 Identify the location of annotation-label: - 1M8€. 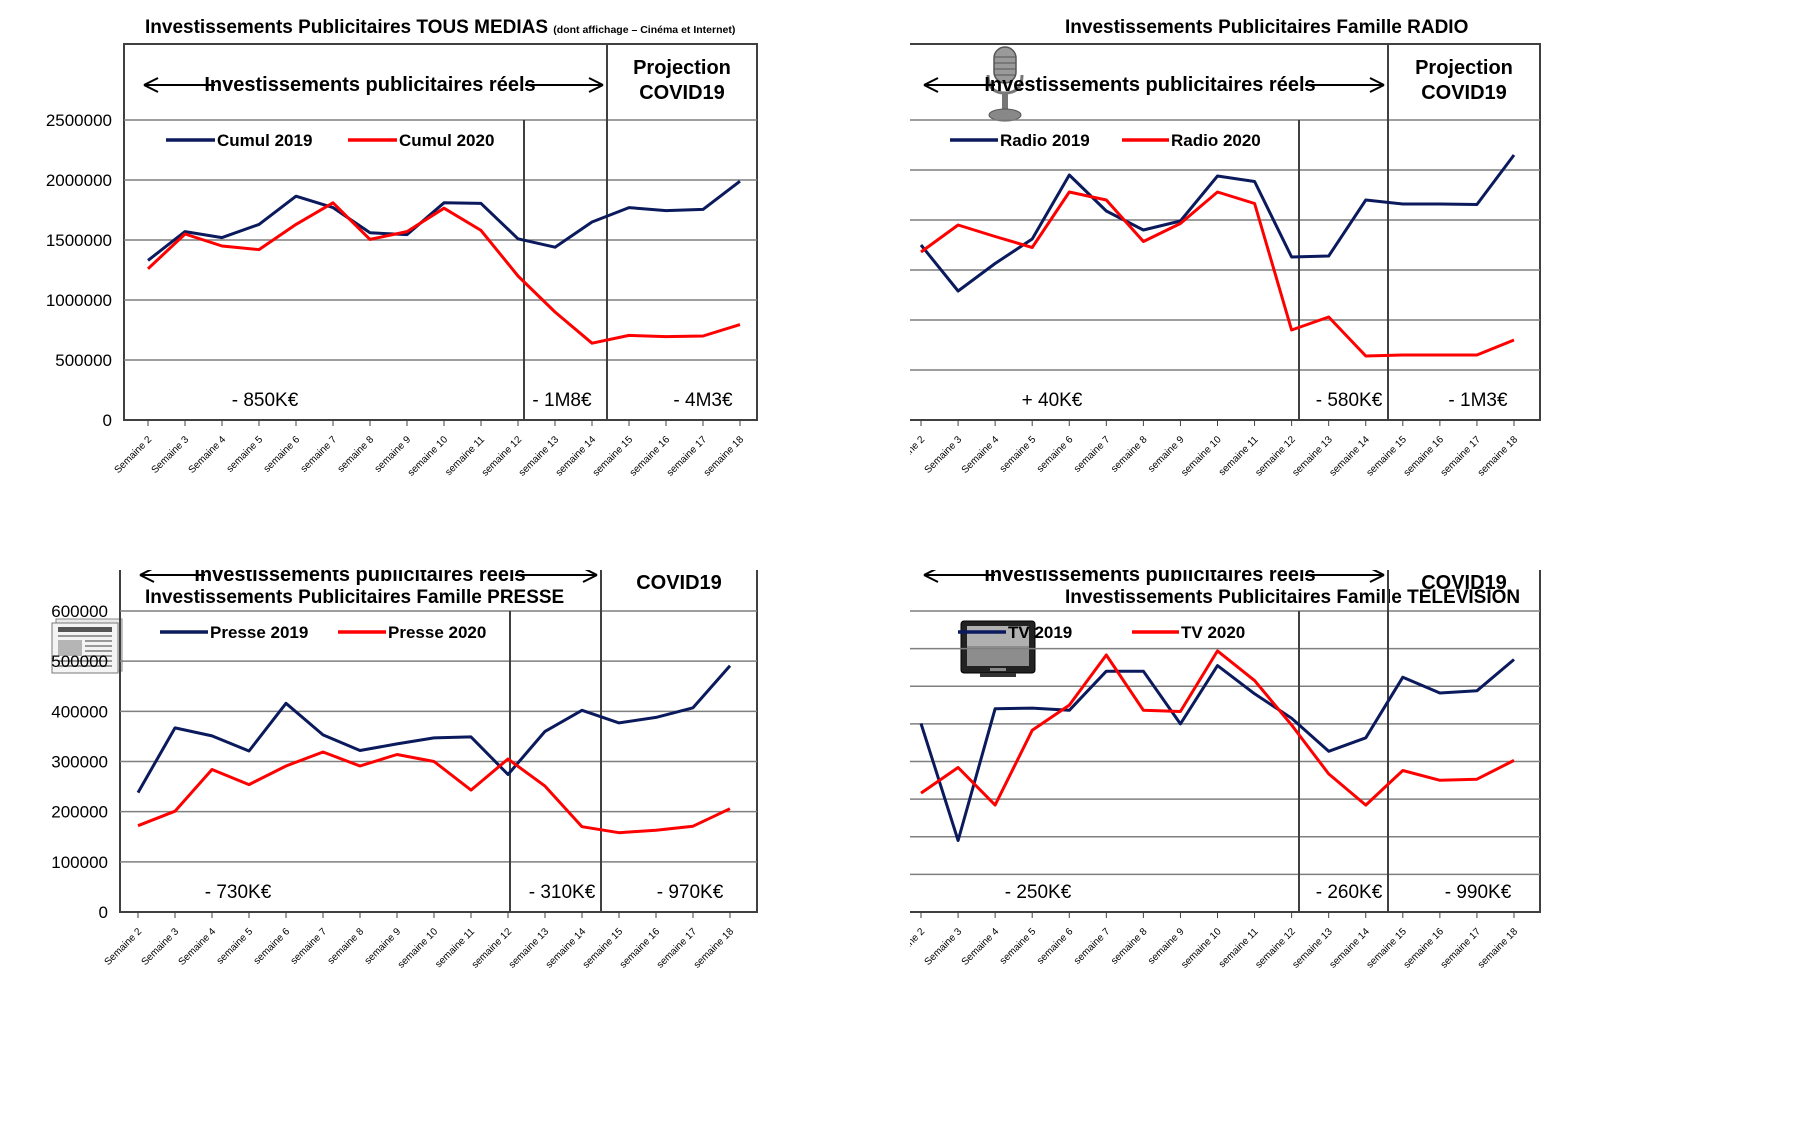
(562, 400).